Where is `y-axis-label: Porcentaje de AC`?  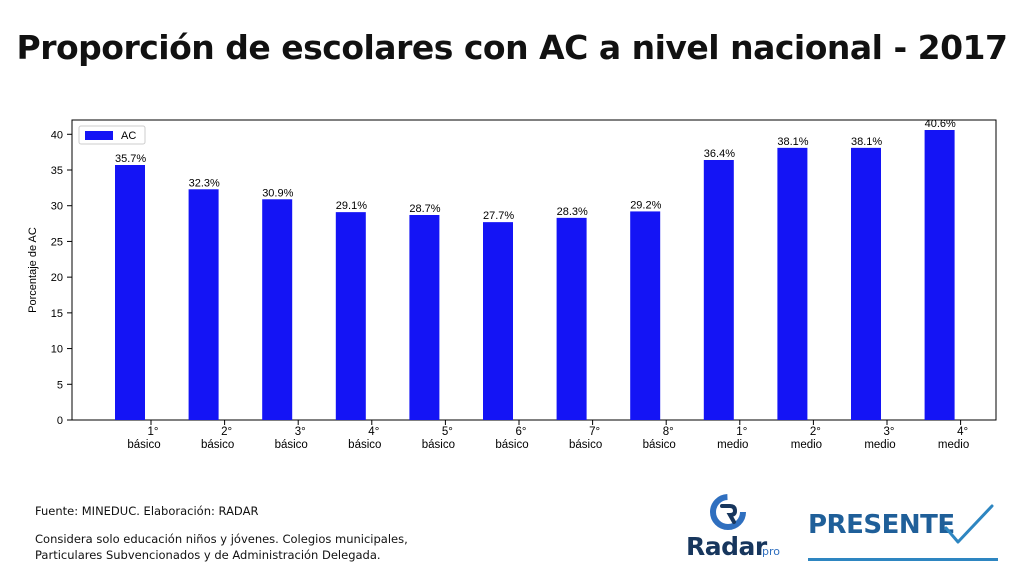 y-axis-label: Porcentaje de AC is located at coordinates (33, 270).